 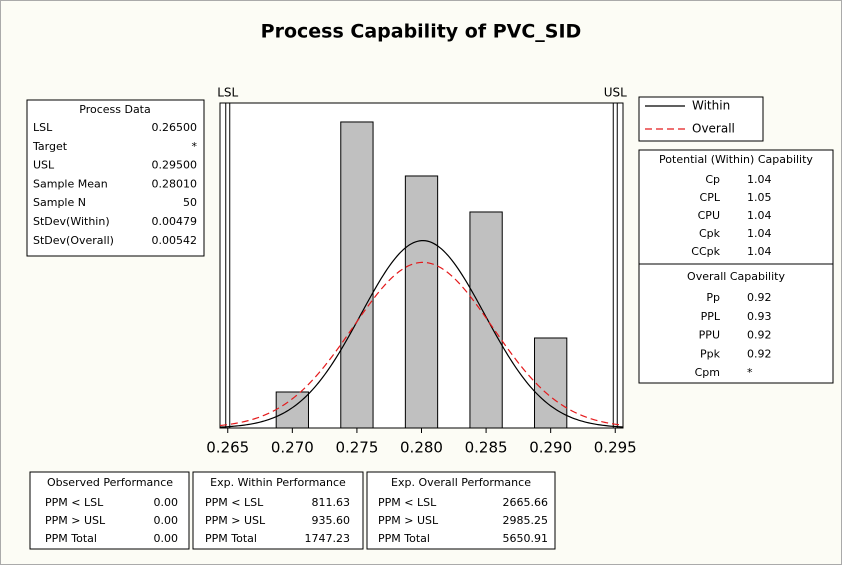 What do you see at coordinates (43, 127) in the screenshot?
I see `row-label: LSL` at bounding box center [43, 127].